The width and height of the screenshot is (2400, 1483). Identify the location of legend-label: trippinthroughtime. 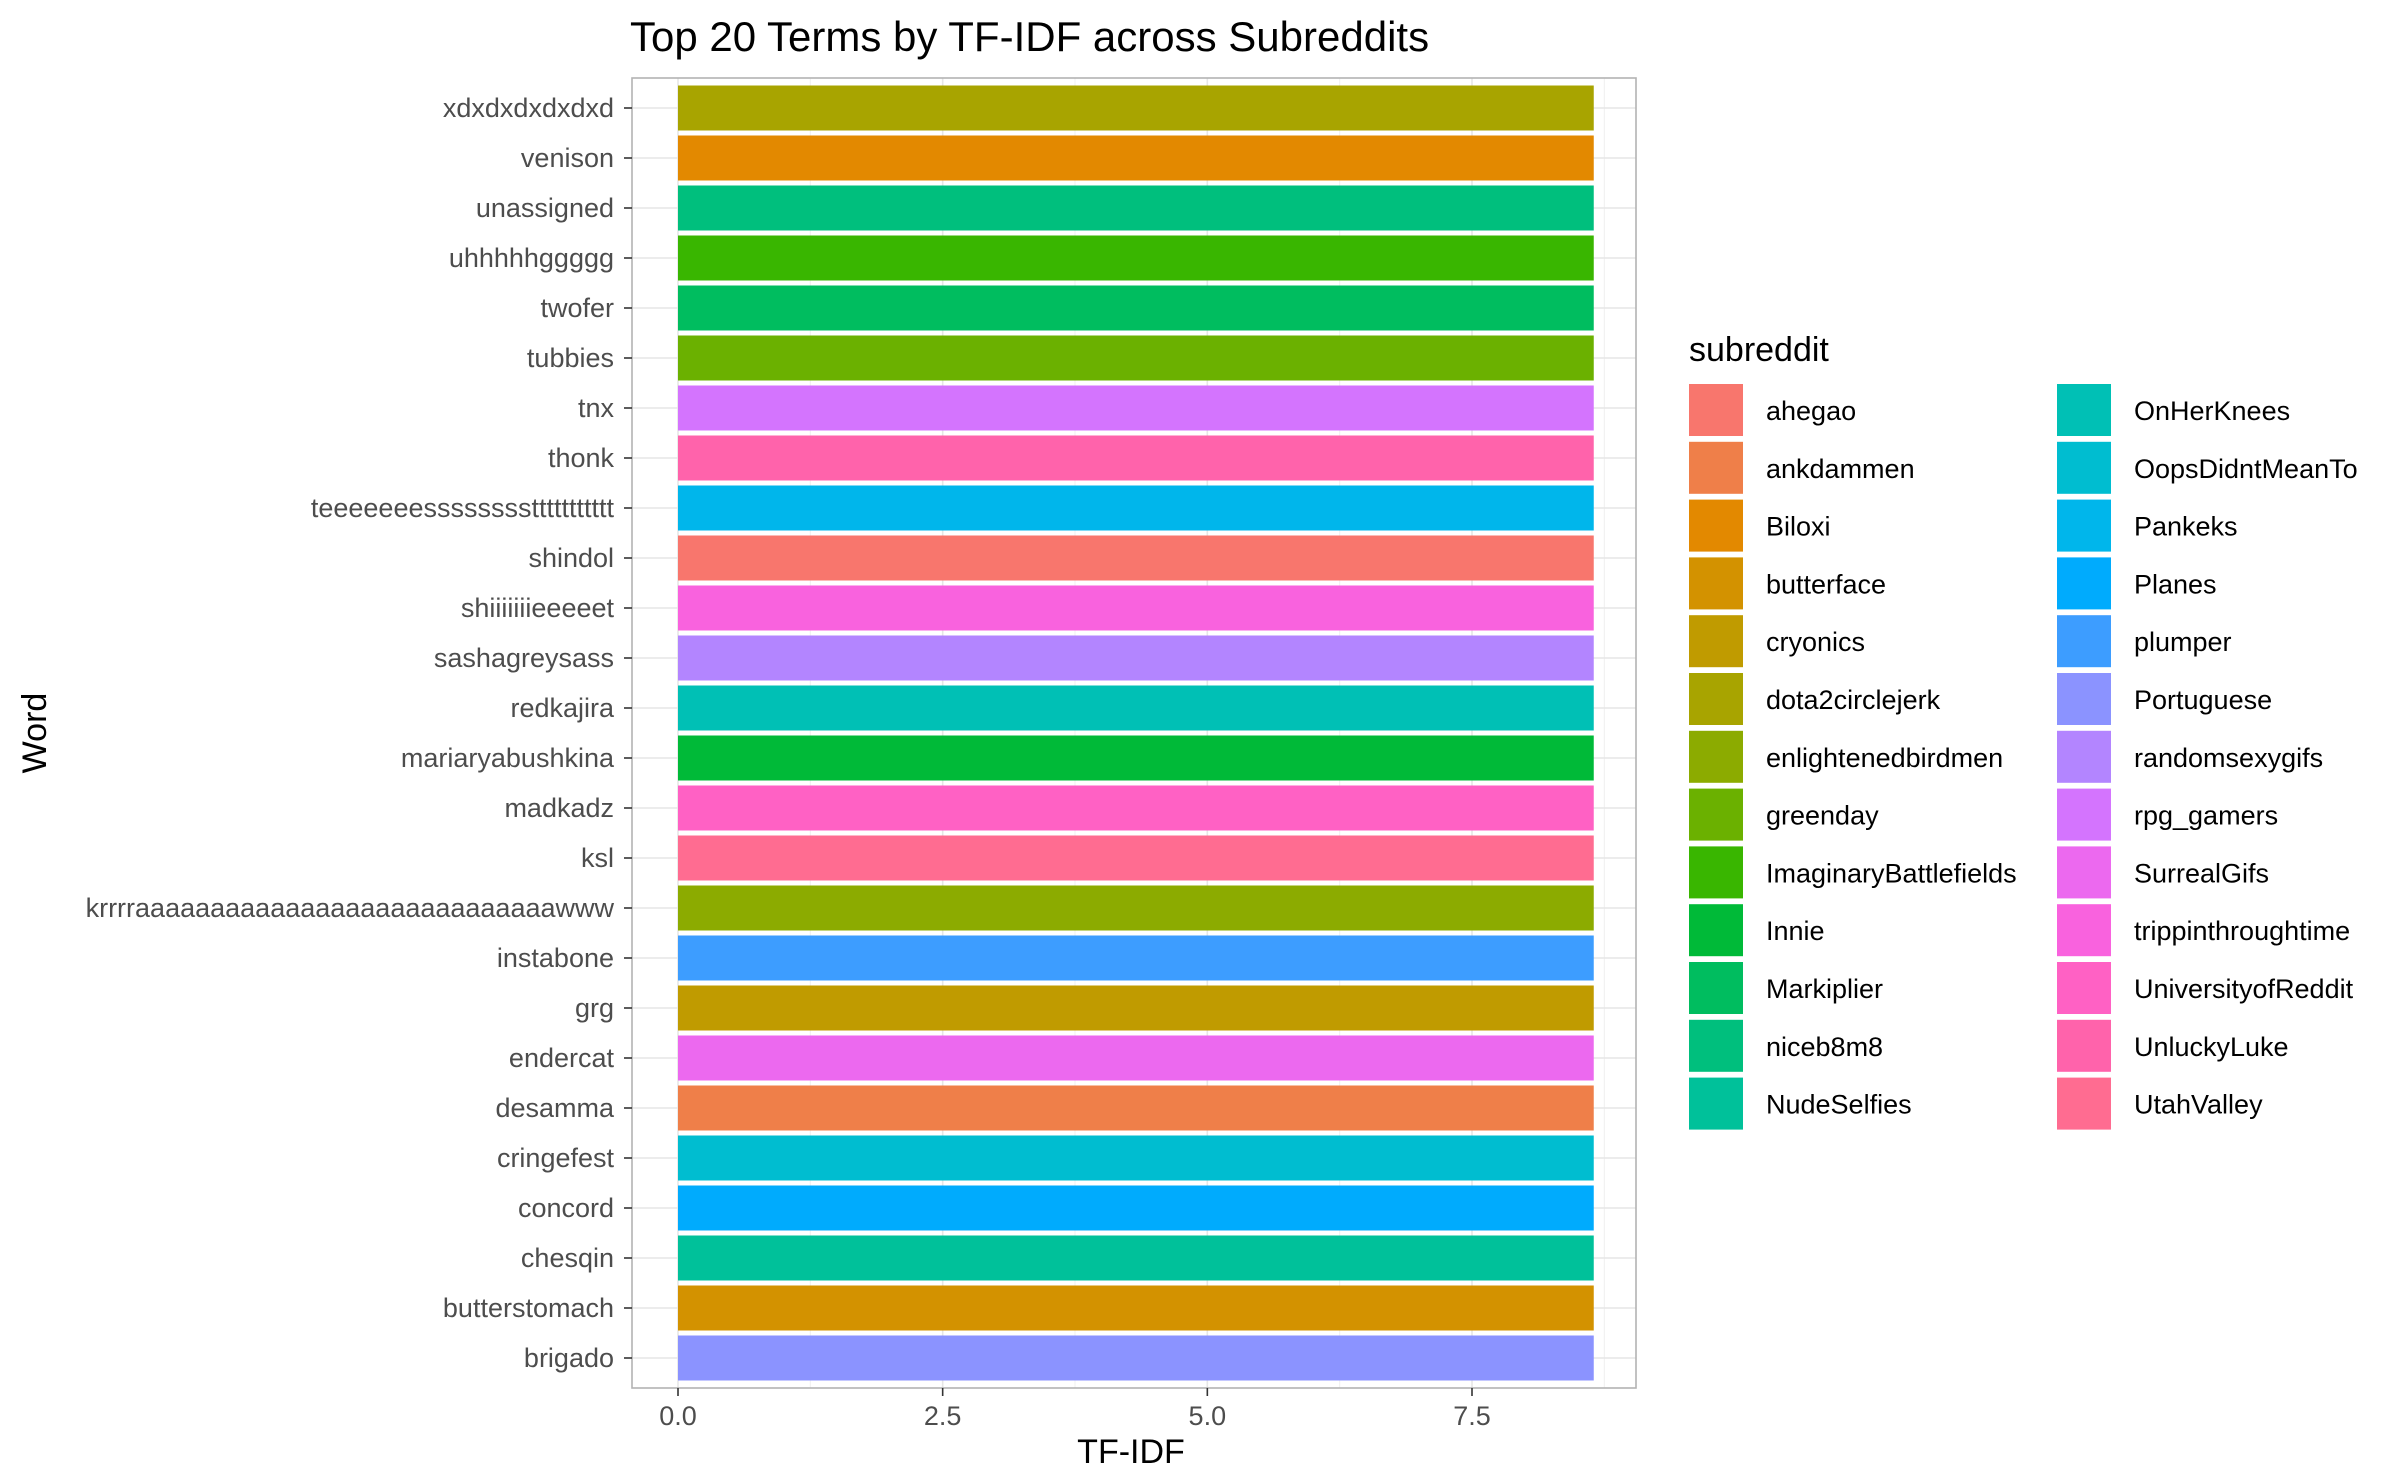
(2242, 931).